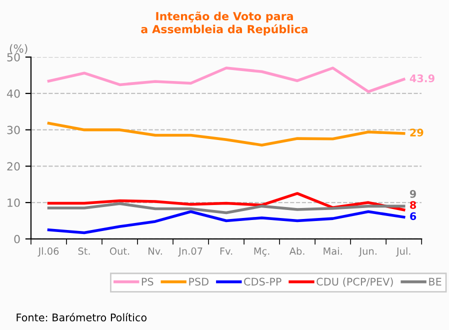 This screenshot has height=330, width=449. Describe the element at coordinates (413, 194) in the screenshot. I see `data-label: 9` at that location.